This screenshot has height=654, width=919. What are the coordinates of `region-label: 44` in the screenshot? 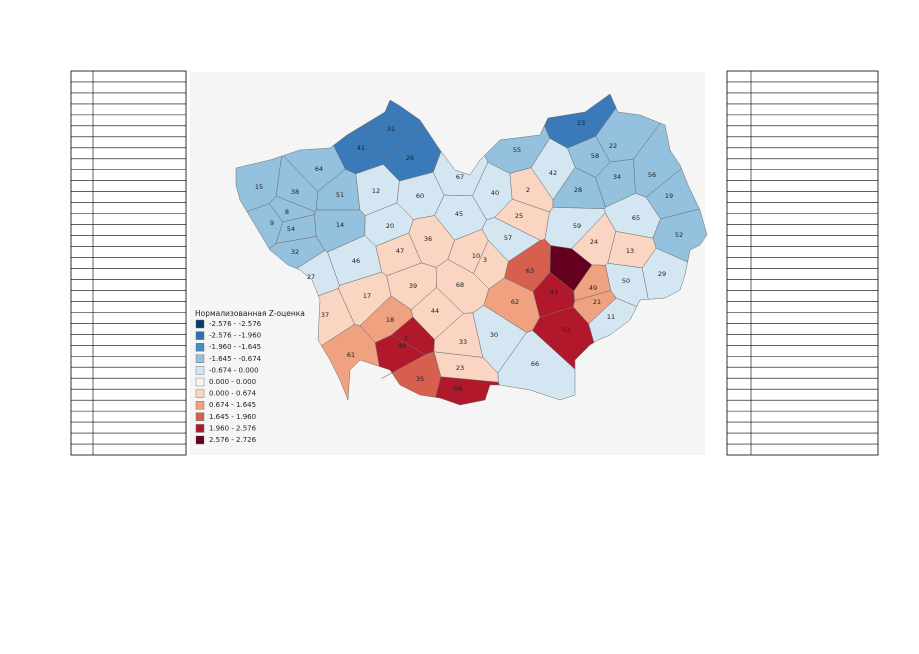 It's located at (435, 311).